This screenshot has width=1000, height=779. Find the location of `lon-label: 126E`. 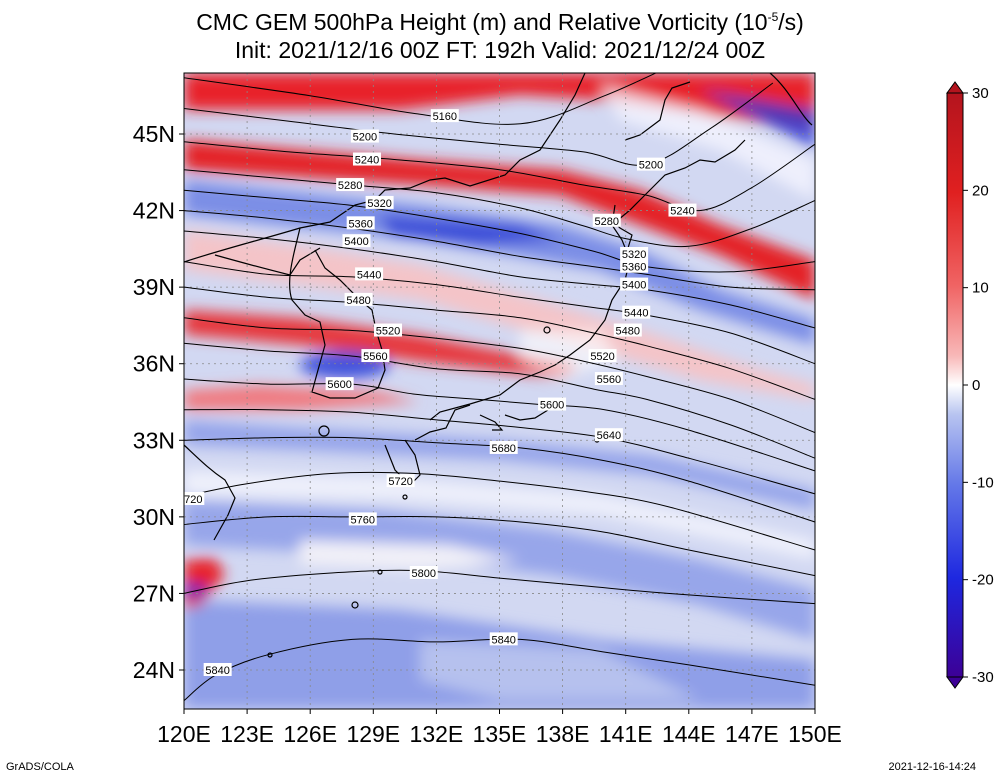

lon-label: 126E is located at coordinates (310, 734).